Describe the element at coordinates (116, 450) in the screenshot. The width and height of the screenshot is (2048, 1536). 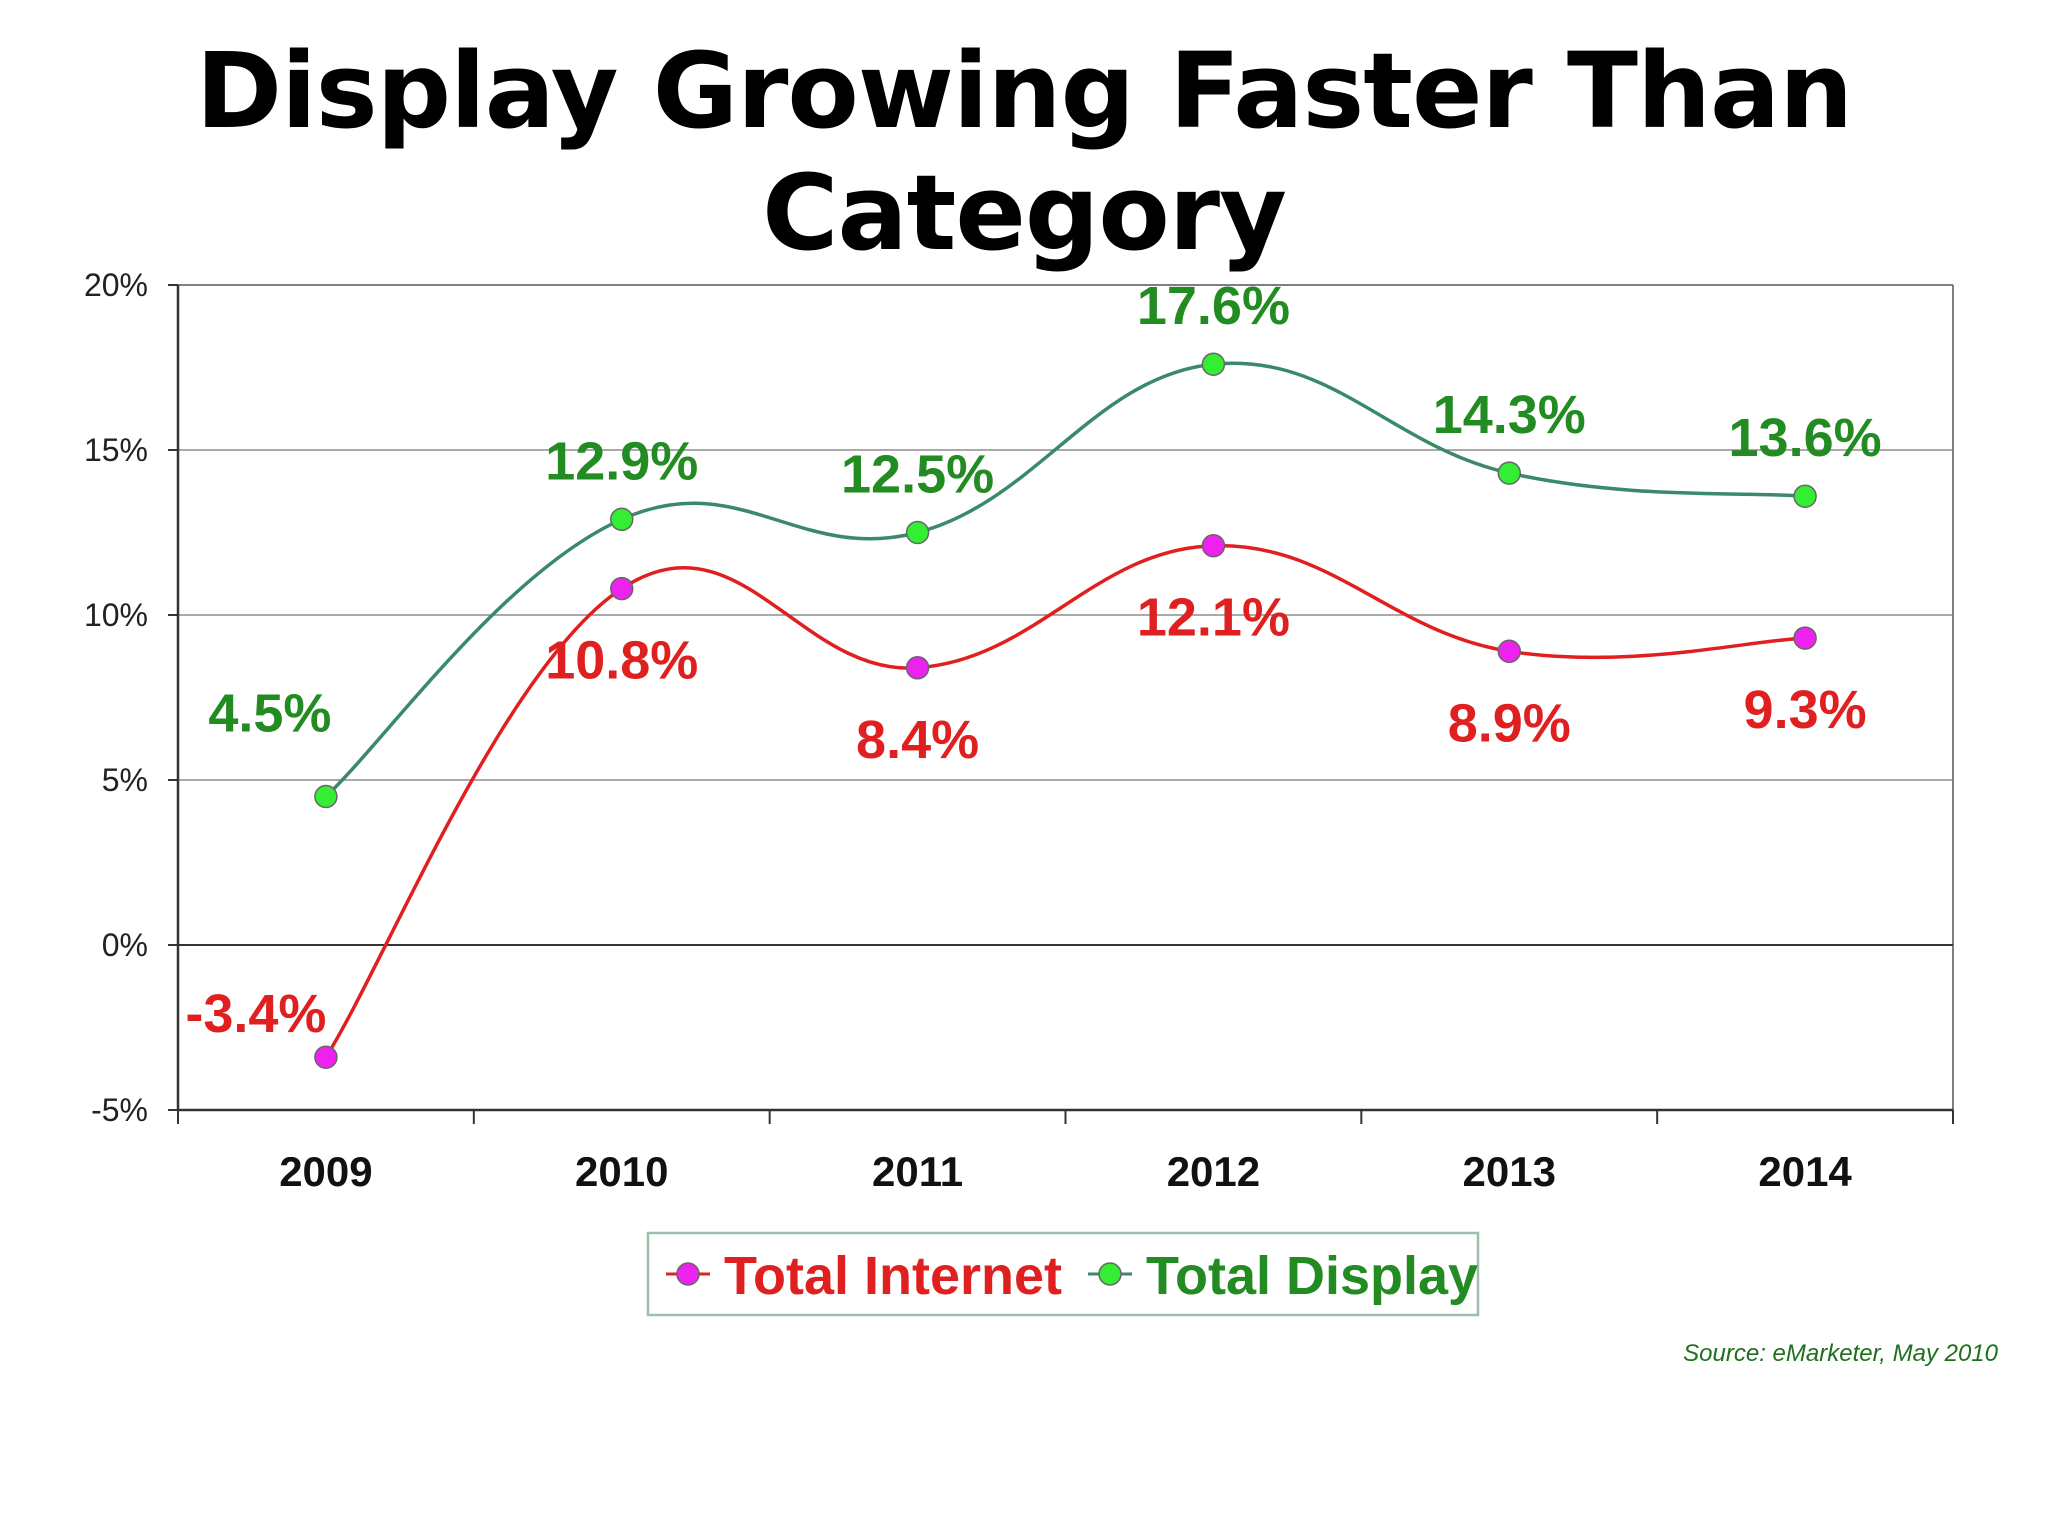
I see `y-tick-label: 15%` at that location.